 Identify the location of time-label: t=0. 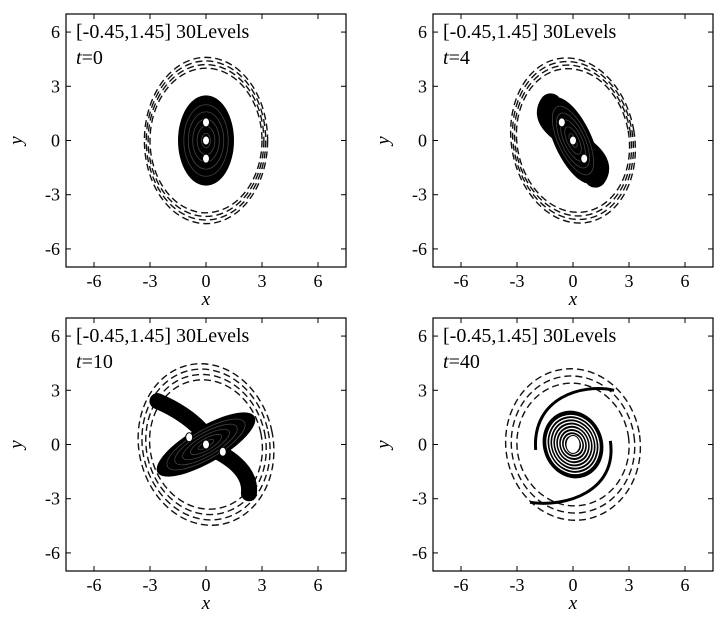
(89, 58).